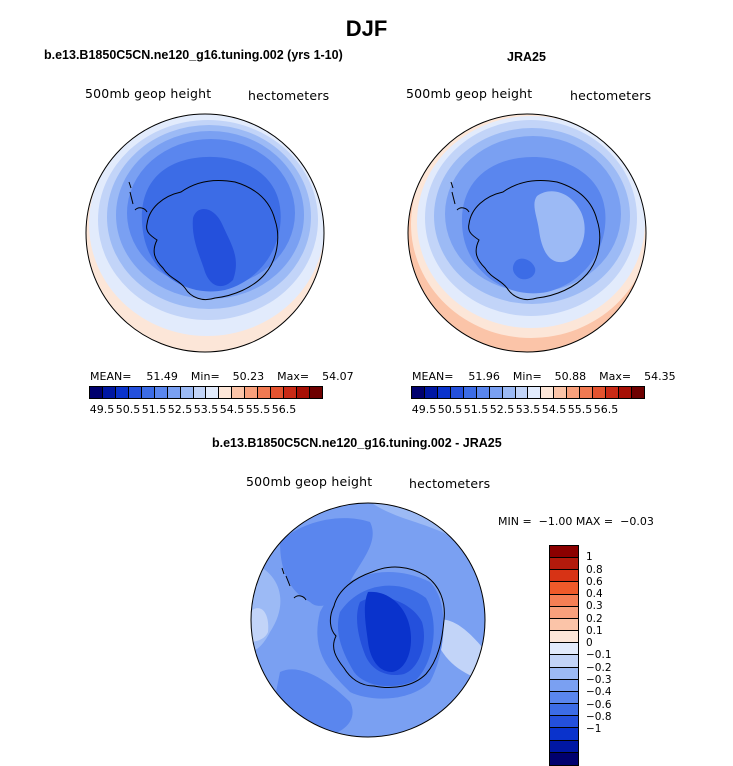  What do you see at coordinates (450, 483) in the screenshot?
I see `diff-units-label: hectometers` at bounding box center [450, 483].